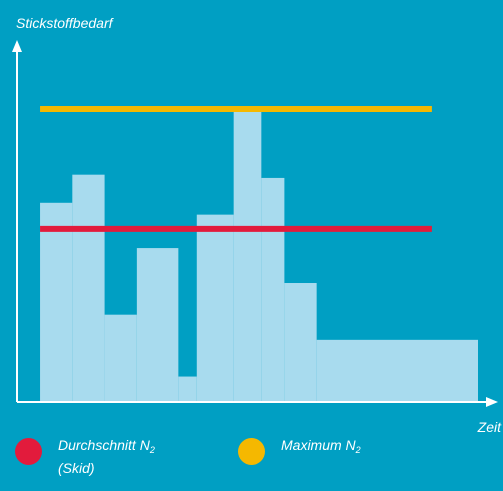  Describe the element at coordinates (492, 402) in the screenshot. I see `x-axis-arrow` at that location.